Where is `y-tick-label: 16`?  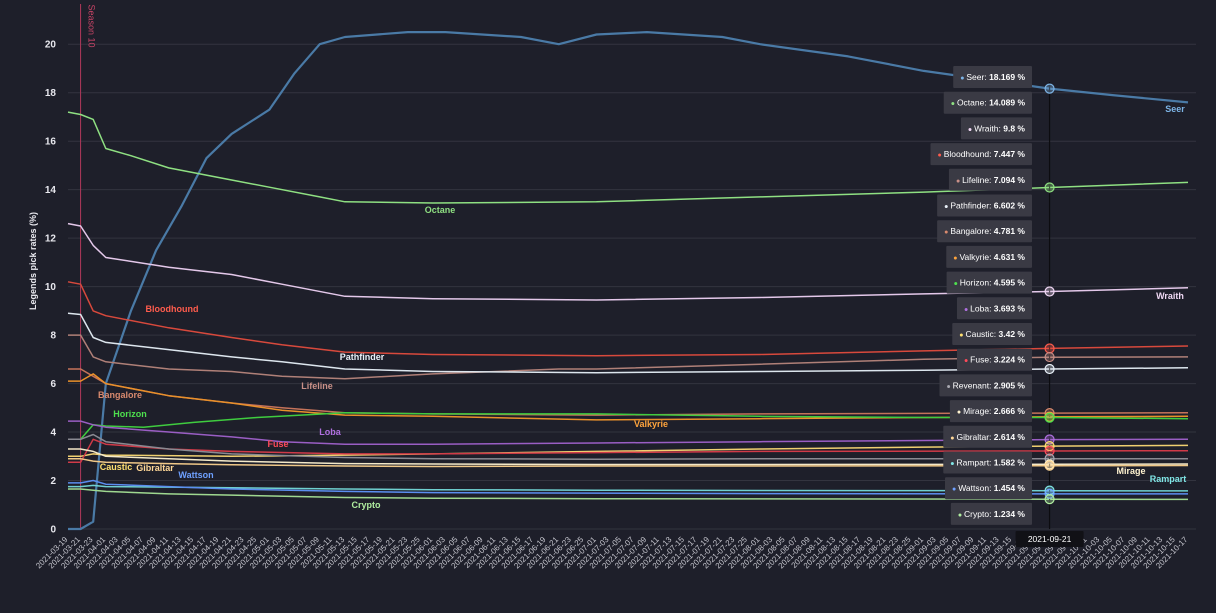
y-tick-label: 16 is located at coordinates (51, 142).